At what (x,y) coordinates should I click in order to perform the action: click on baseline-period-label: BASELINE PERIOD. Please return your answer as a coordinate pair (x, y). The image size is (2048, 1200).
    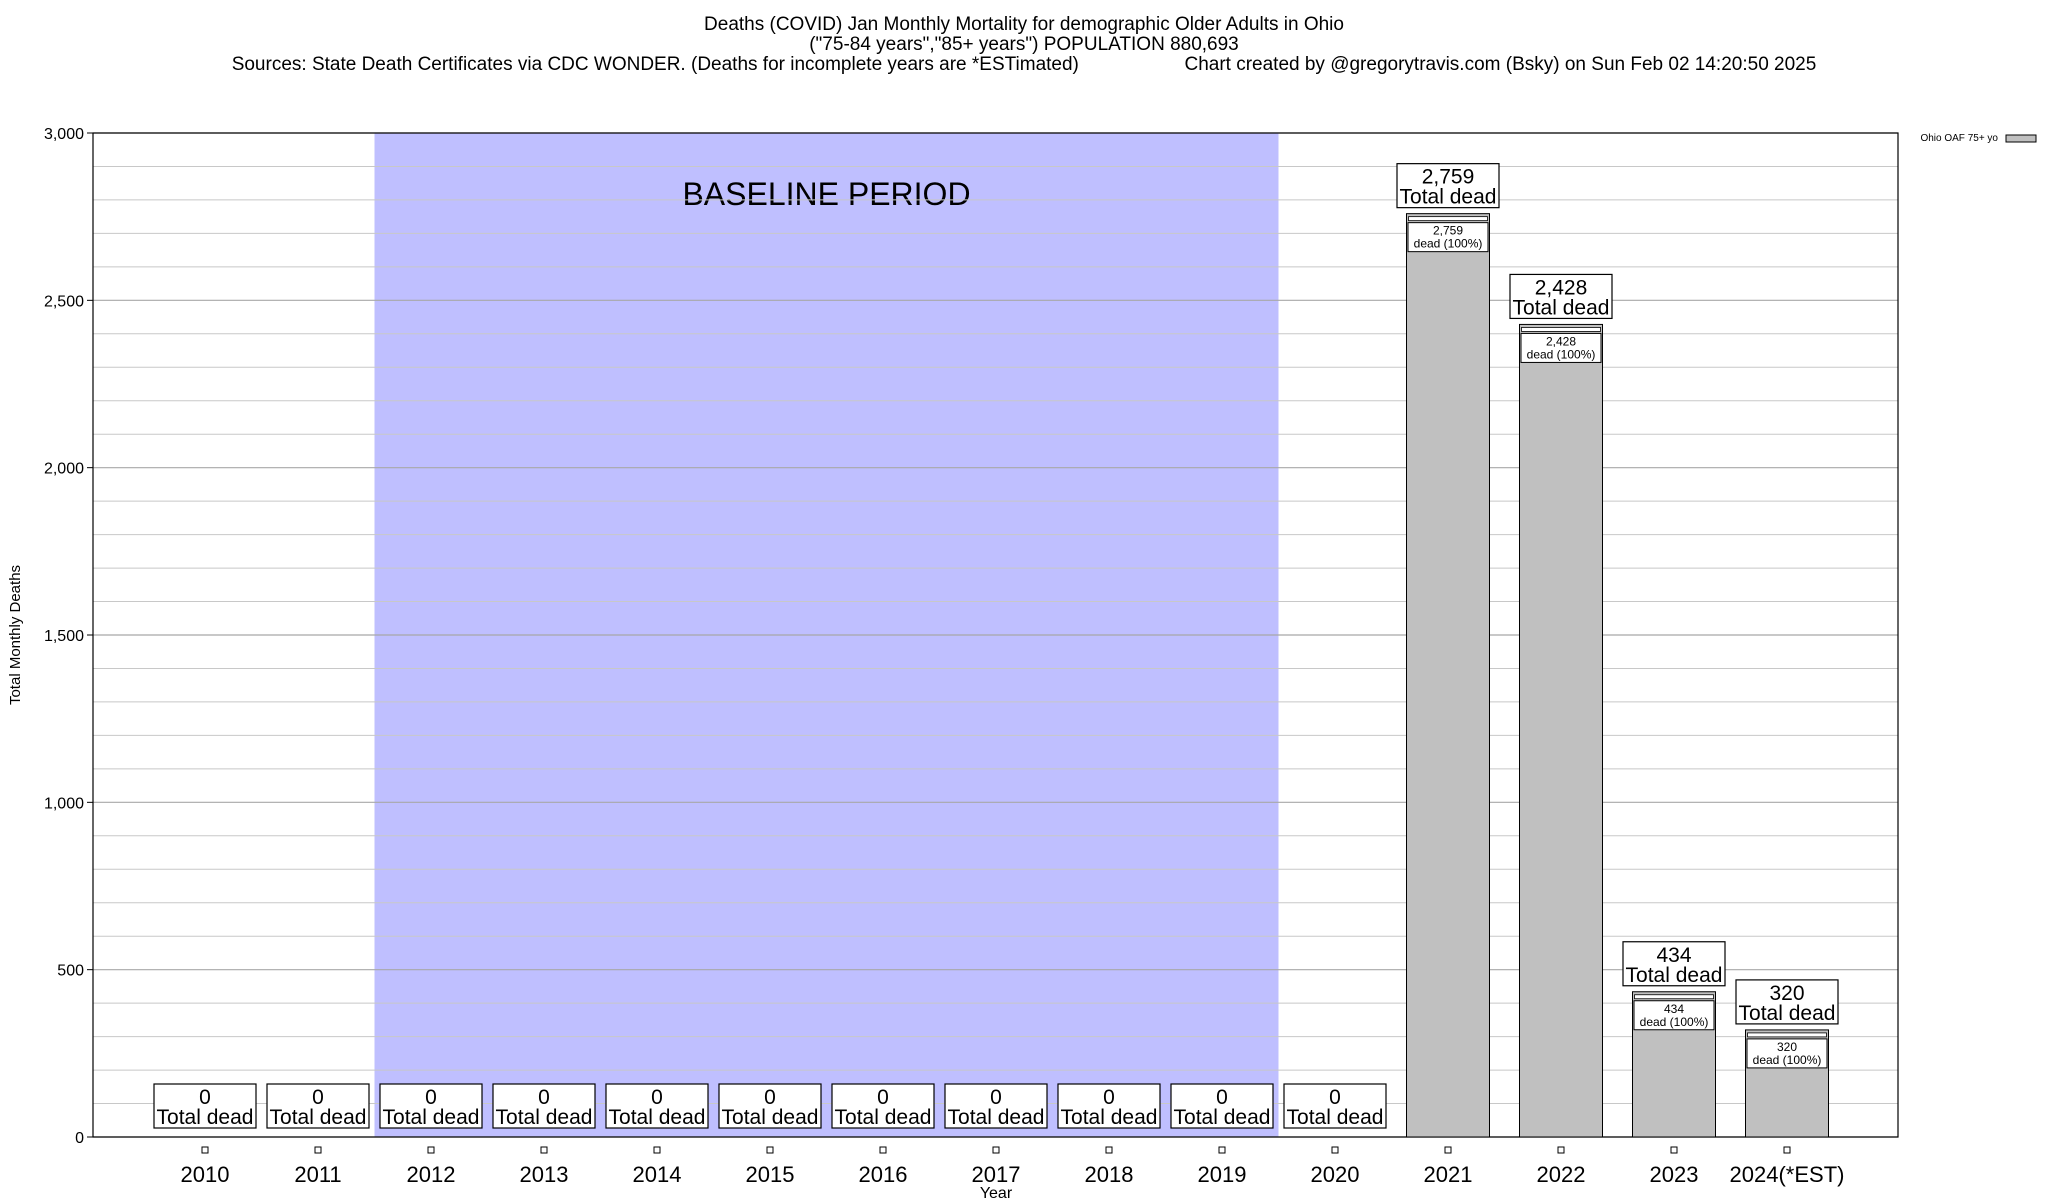
    Looking at the image, I should click on (826, 194).